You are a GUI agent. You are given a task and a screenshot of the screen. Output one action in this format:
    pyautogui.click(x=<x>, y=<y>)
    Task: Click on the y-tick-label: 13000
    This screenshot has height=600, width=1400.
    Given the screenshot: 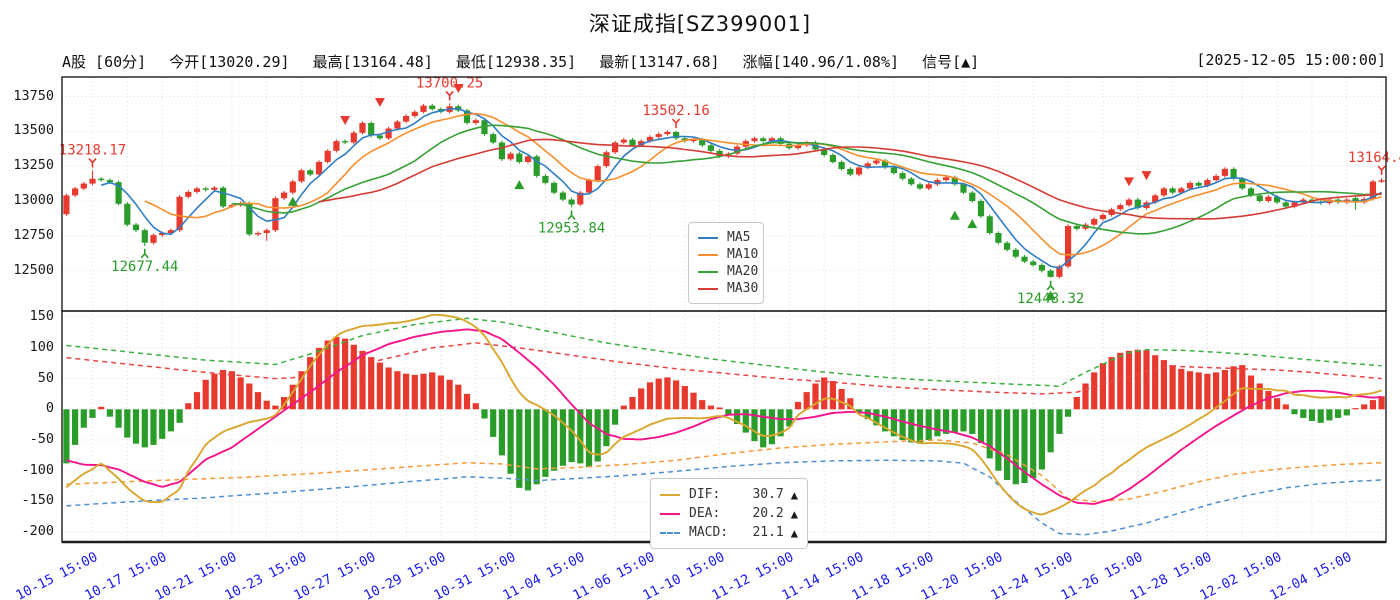 What is the action you would take?
    pyautogui.click(x=33, y=199)
    